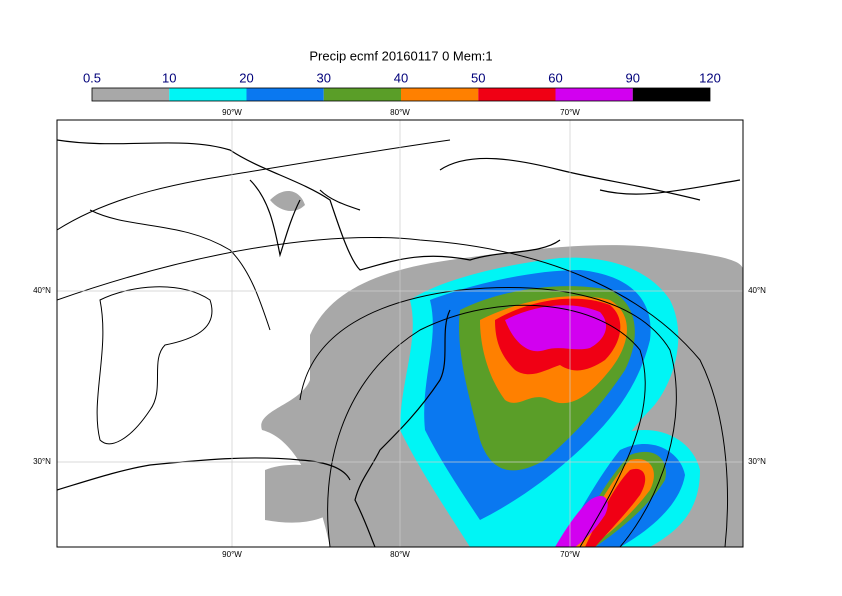 This screenshot has width=842, height=596. Describe the element at coordinates (400, 55) in the screenshot. I see `title: Precip ecmf 20160117 0 Mem:1` at that location.